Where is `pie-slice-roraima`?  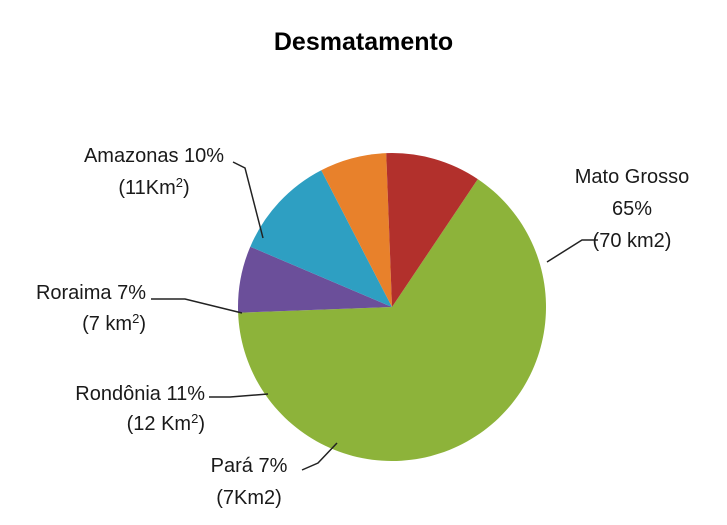 pie-slice-roraima is located at coordinates (356, 230).